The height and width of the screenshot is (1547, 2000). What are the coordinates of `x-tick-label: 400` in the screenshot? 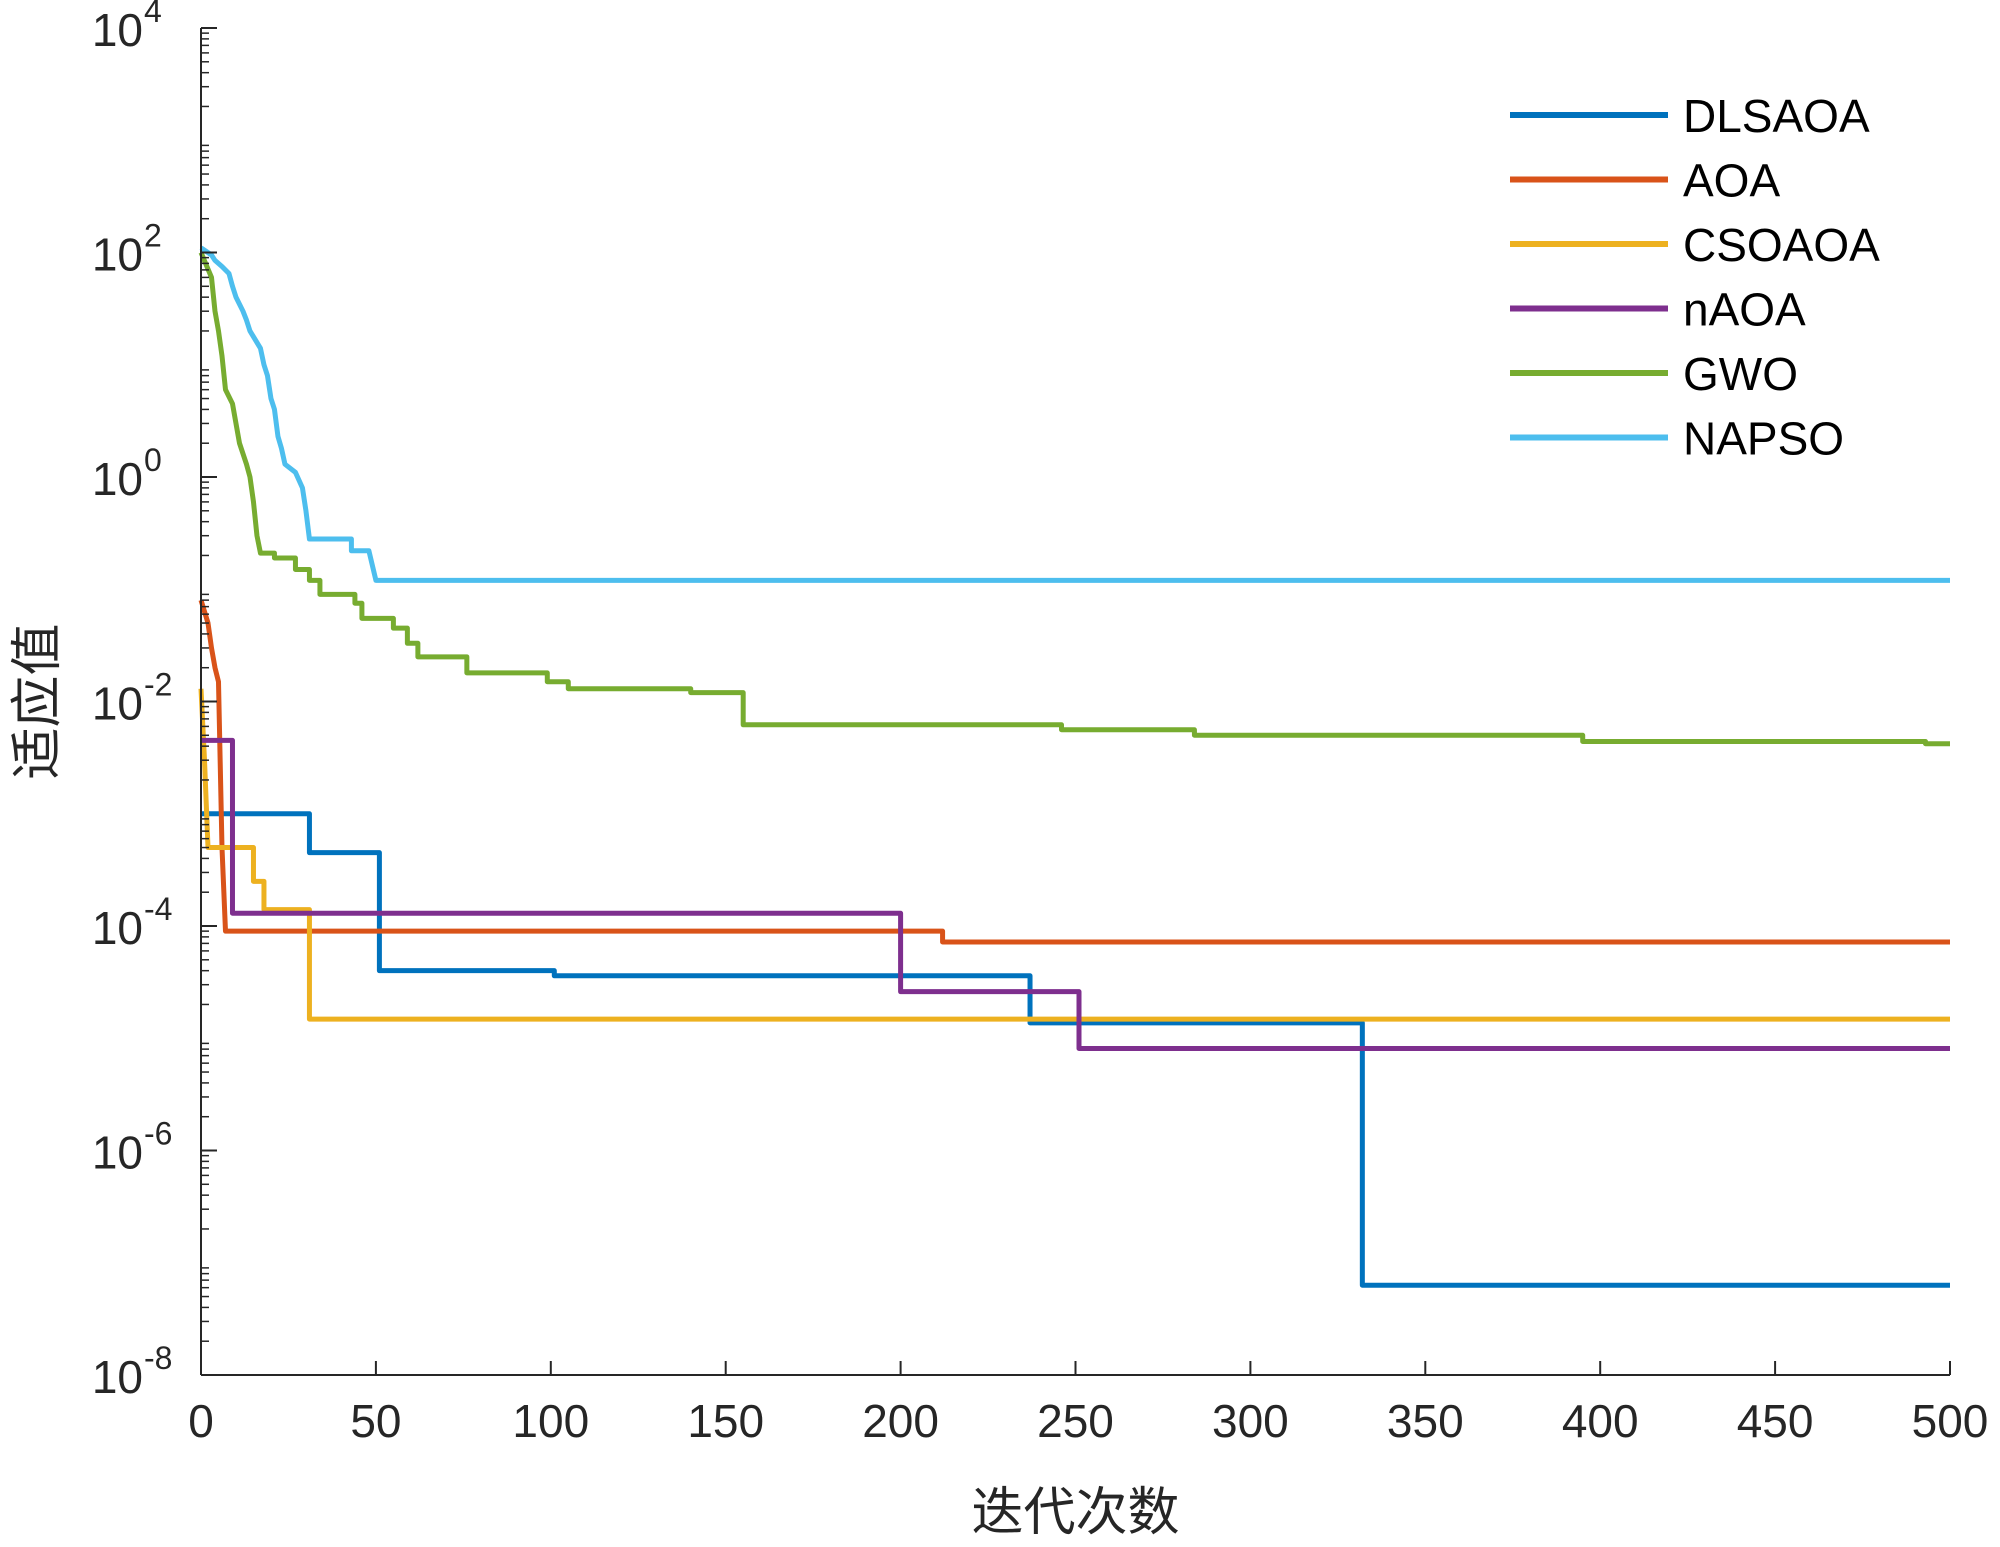 It's located at (1600, 1421).